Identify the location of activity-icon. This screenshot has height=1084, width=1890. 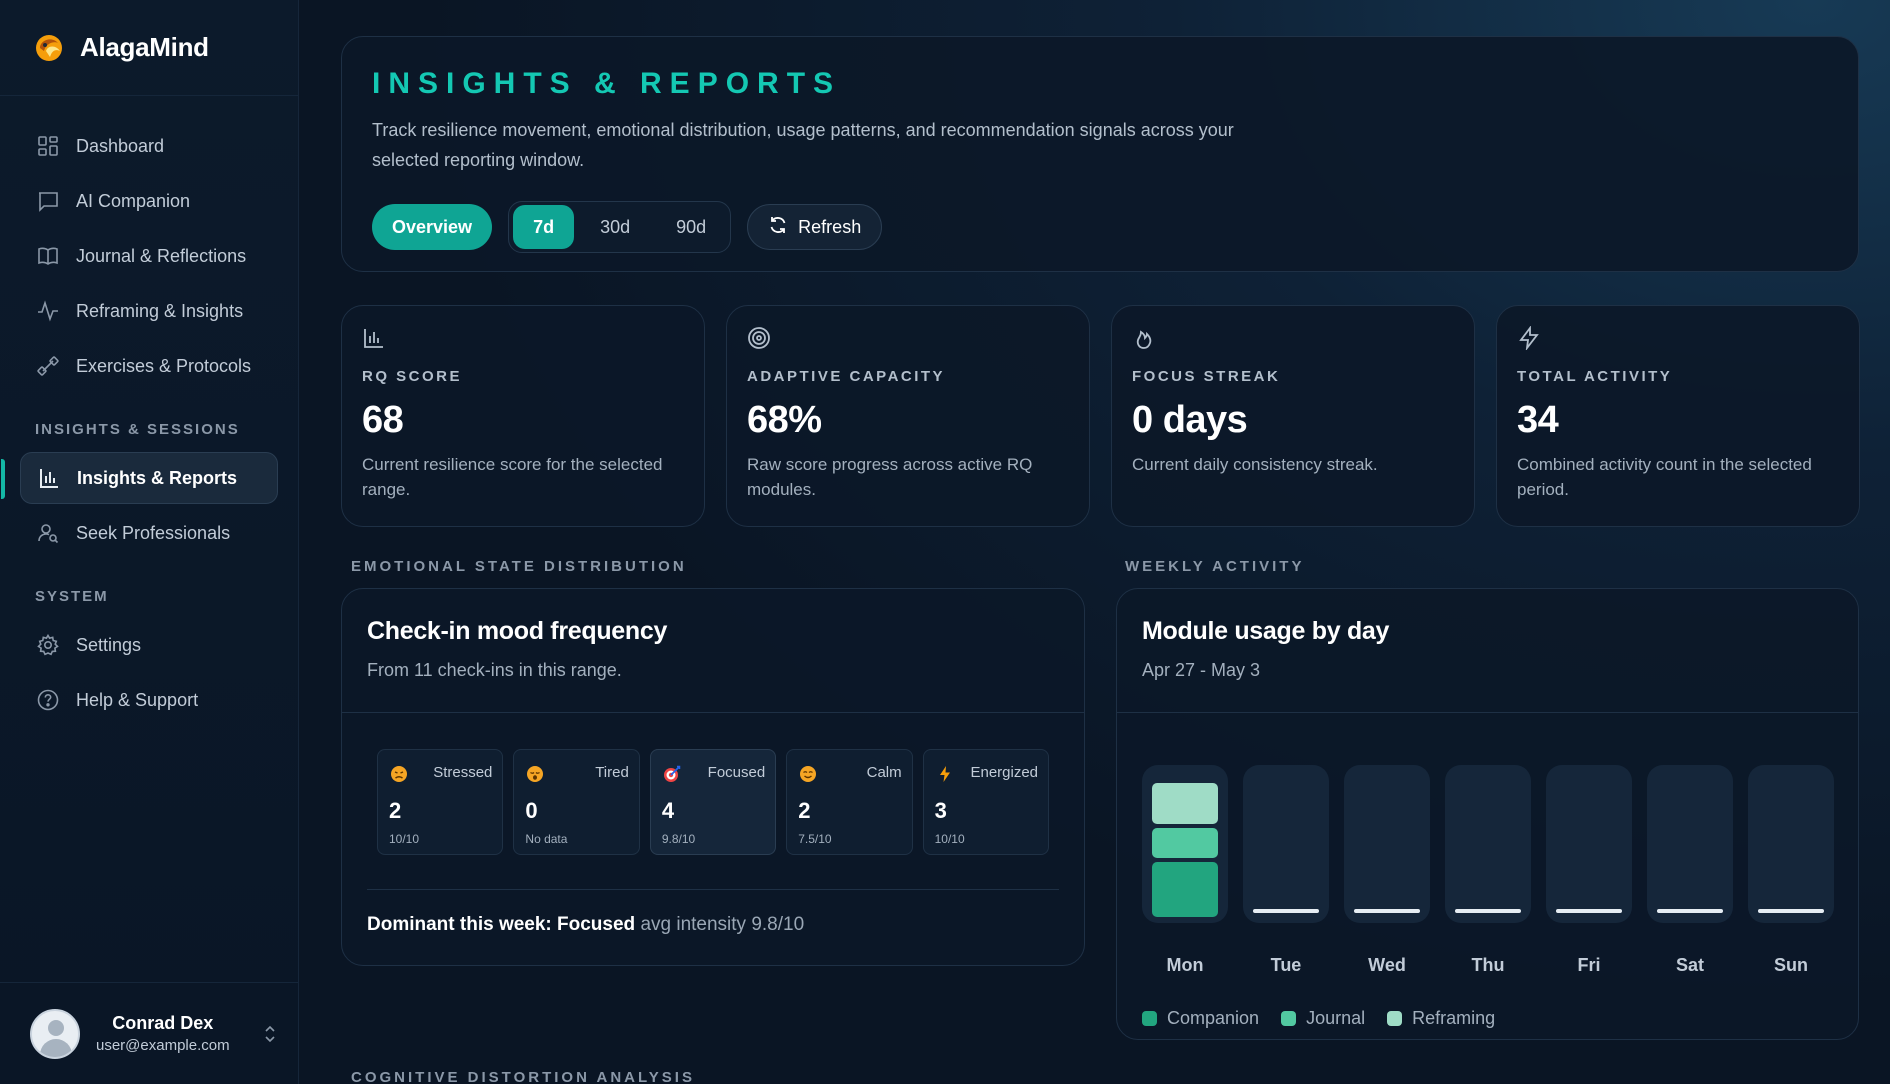
(48, 311).